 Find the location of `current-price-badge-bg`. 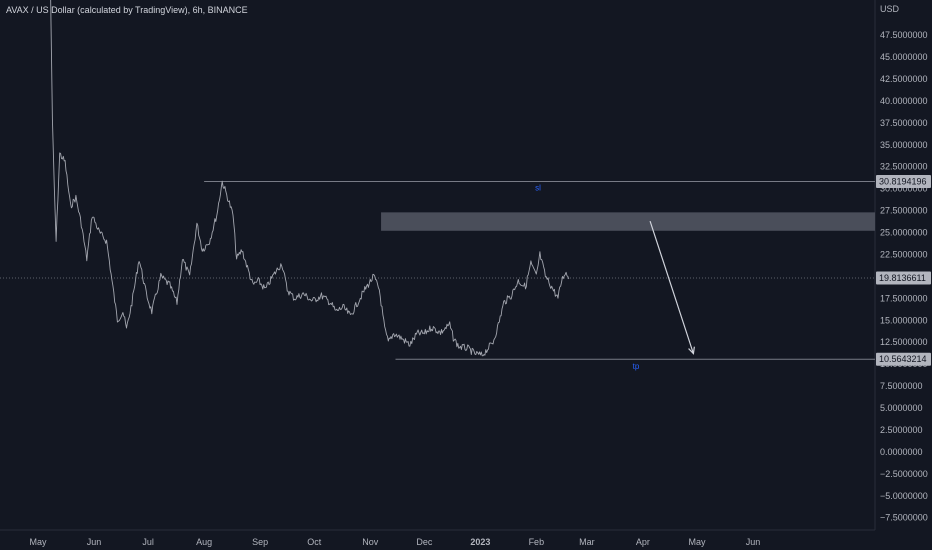

current-price-badge-bg is located at coordinates (903, 278).